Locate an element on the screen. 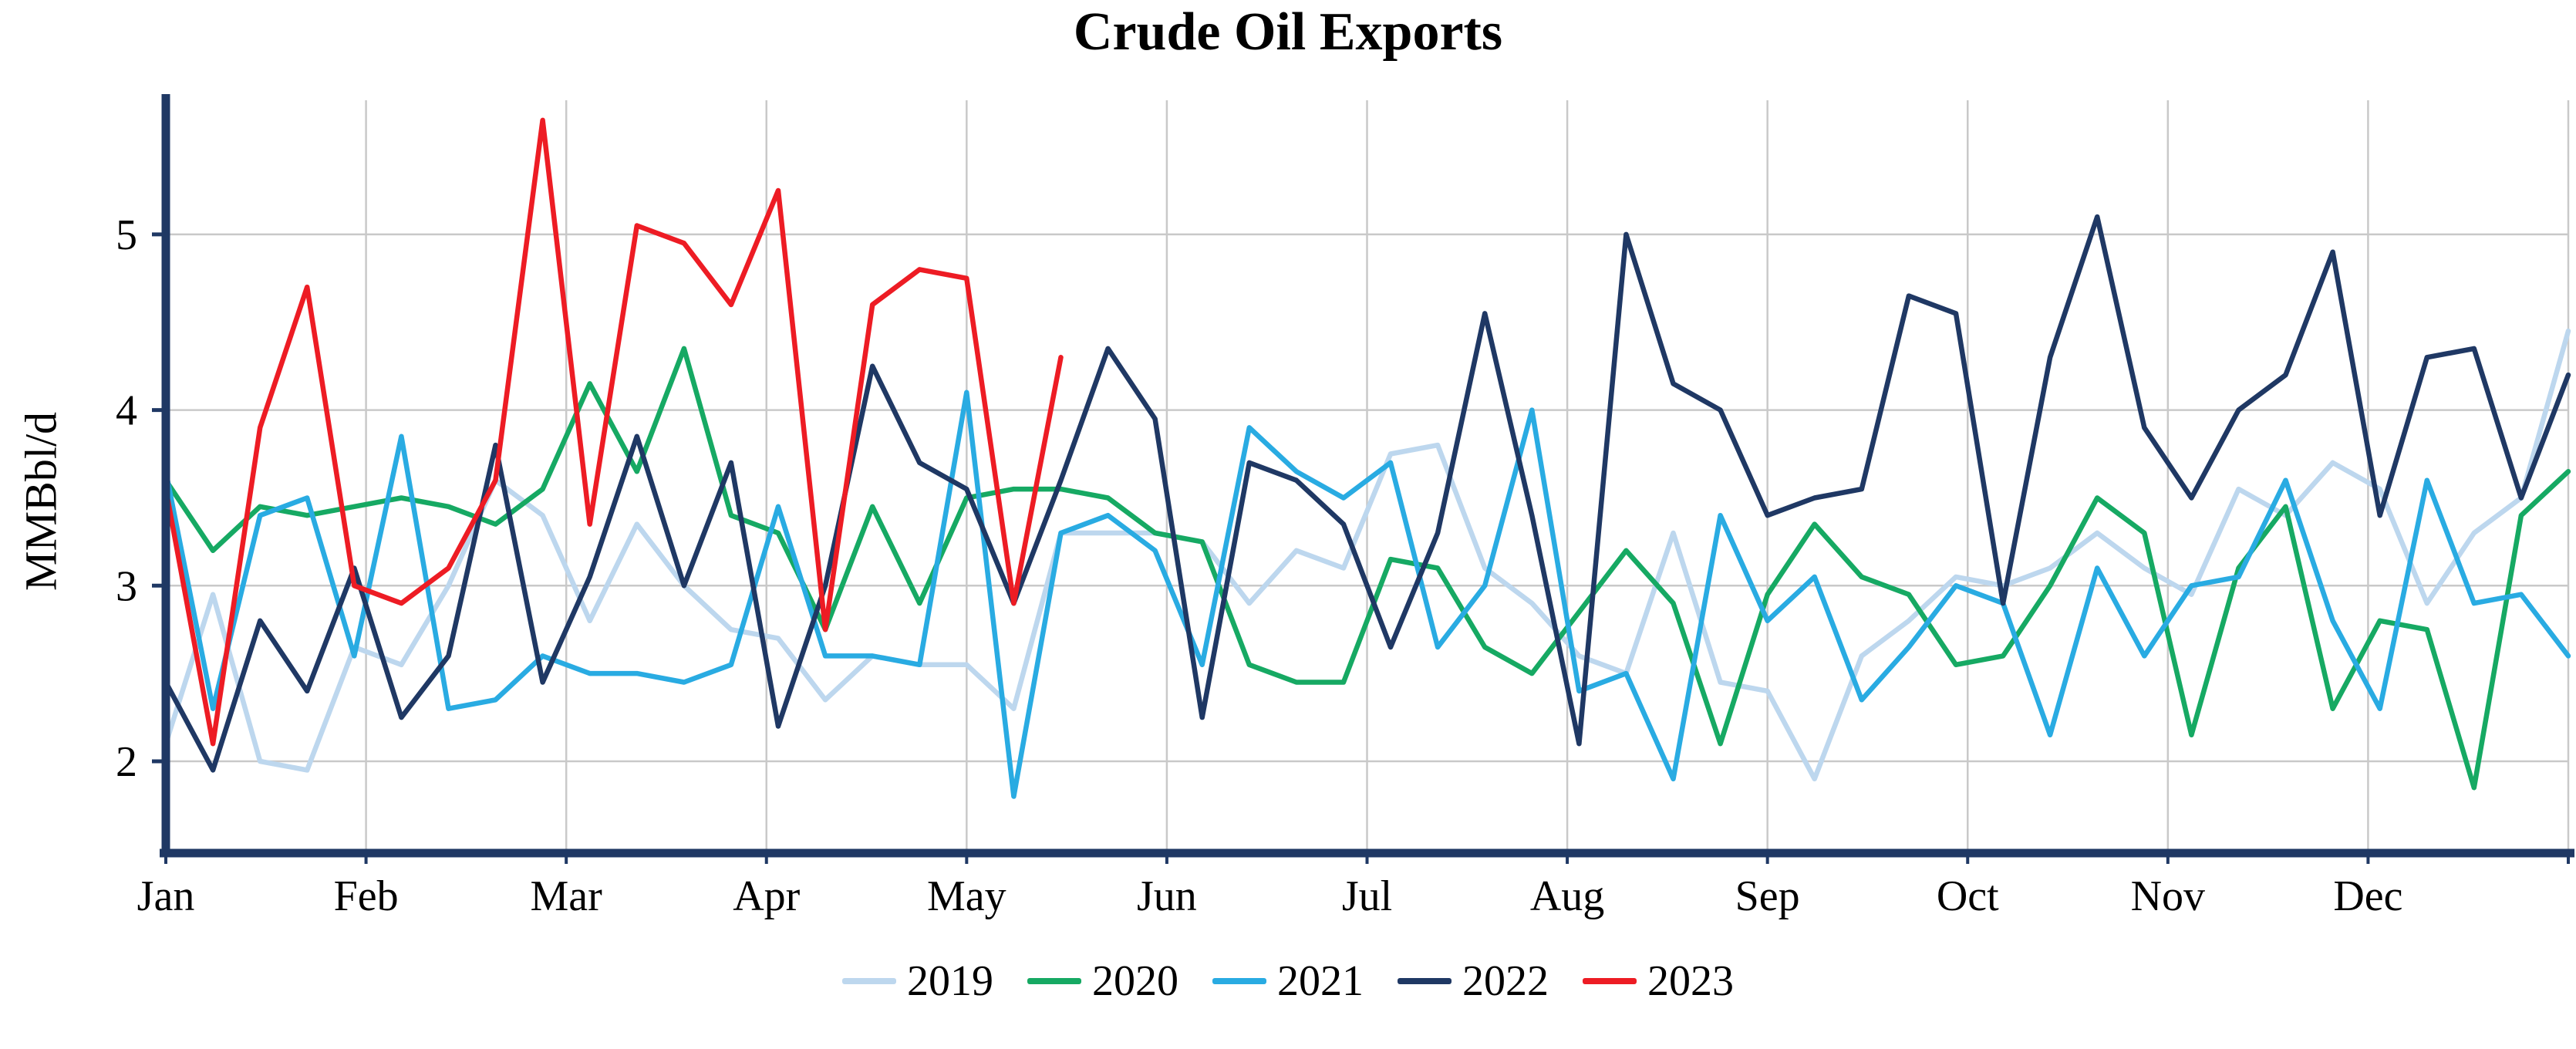  legend-item-2019: 2019 is located at coordinates (917, 981).